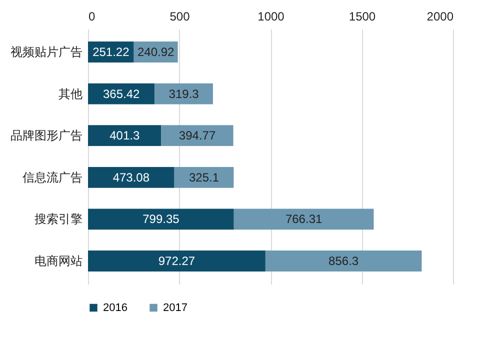  What do you see at coordinates (161, 219) in the screenshot?
I see `data-label: 799.35` at bounding box center [161, 219].